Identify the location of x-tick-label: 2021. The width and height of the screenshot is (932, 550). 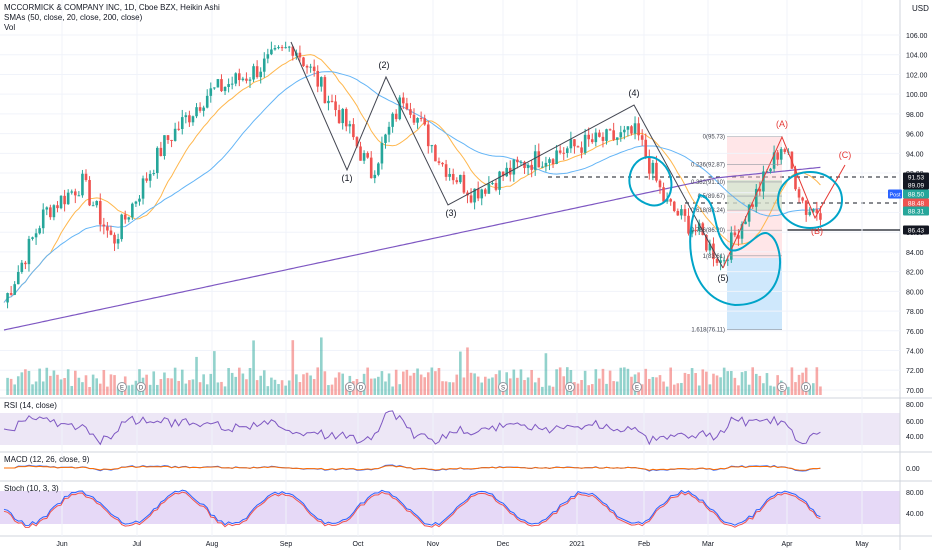
(577, 544).